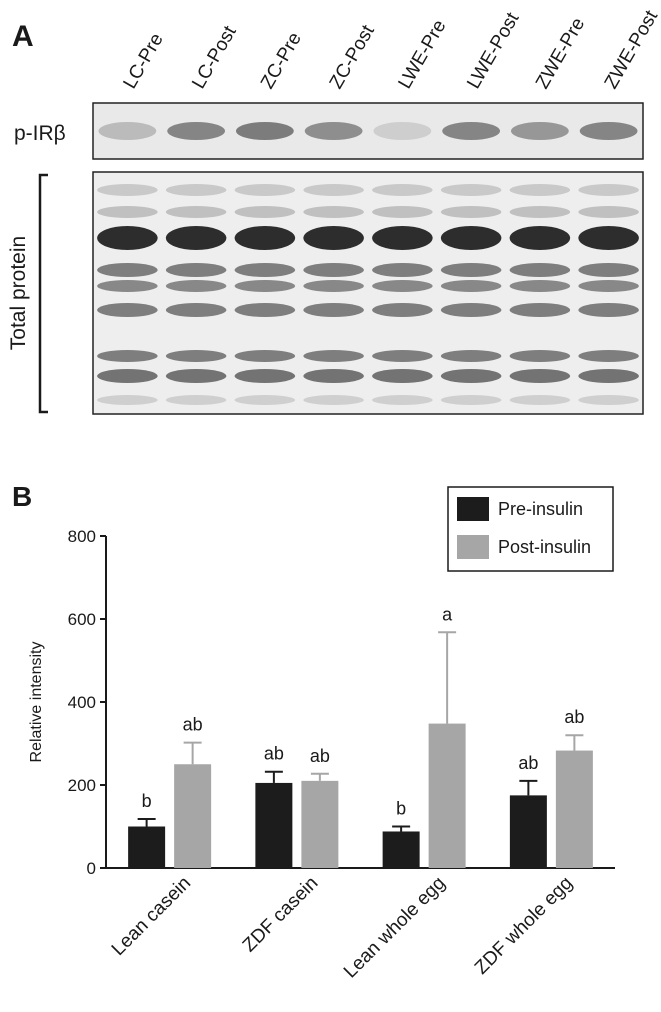 The image size is (661, 1012). What do you see at coordinates (23, 36) in the screenshot?
I see `panel-a-label: A` at bounding box center [23, 36].